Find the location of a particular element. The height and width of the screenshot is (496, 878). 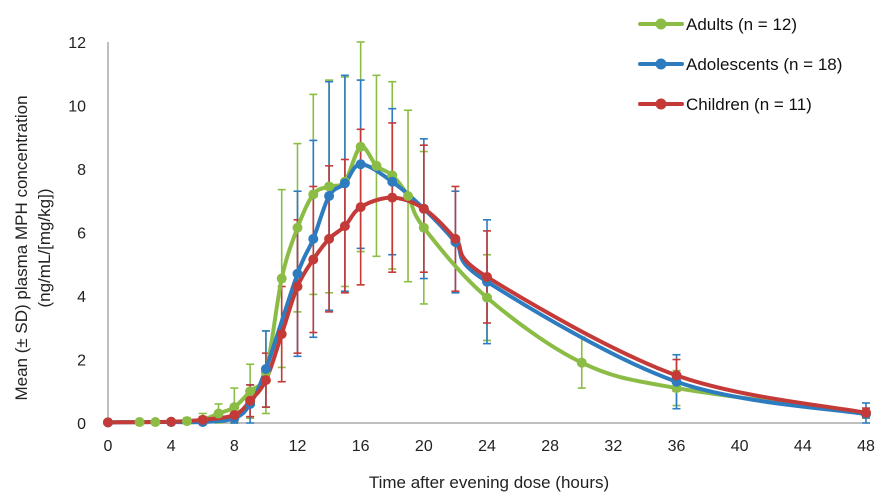

x-tick-label: 4 is located at coordinates (171, 446).